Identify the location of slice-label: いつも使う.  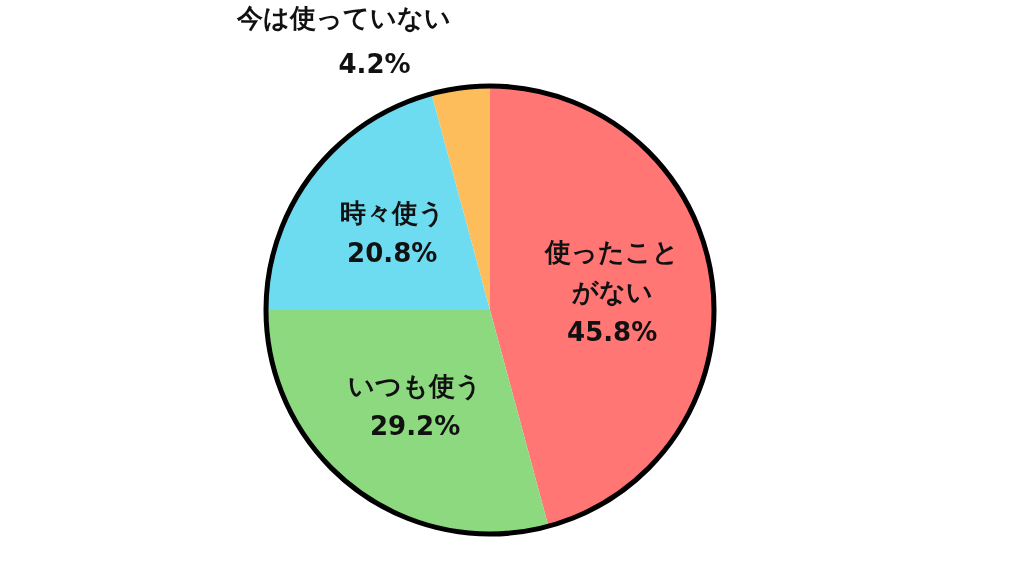
(415, 385).